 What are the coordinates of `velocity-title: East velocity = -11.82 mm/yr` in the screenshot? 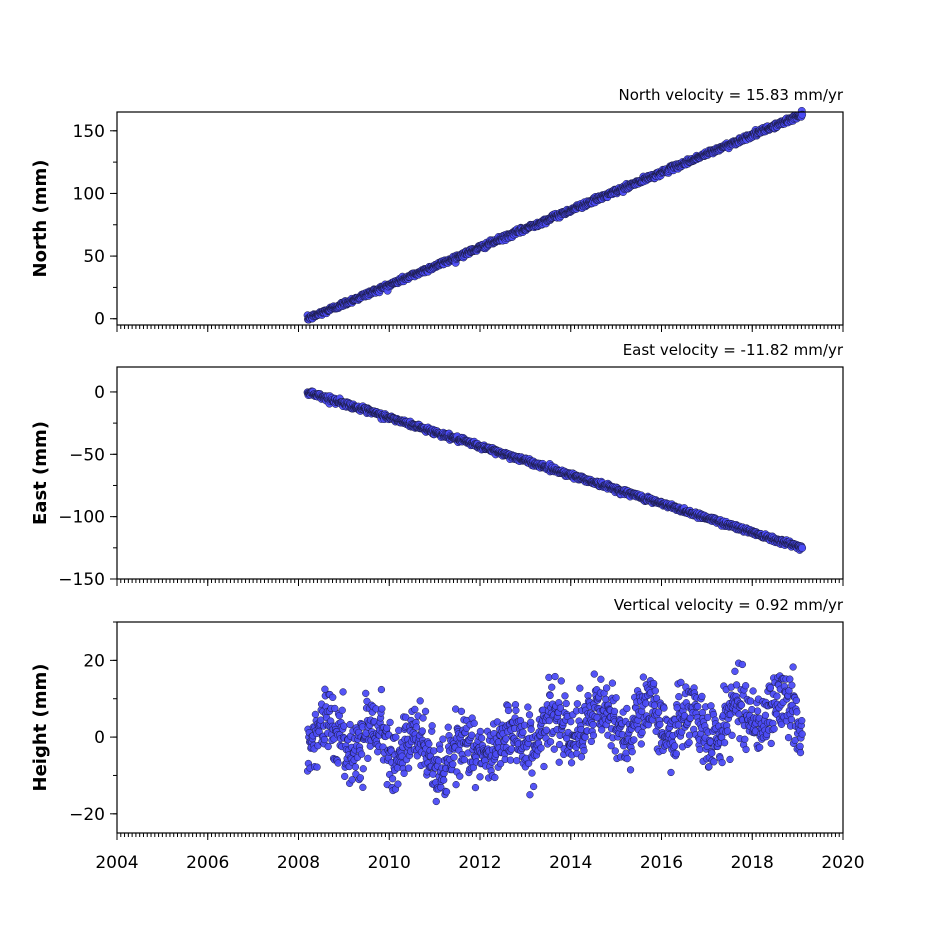 It's located at (733, 350).